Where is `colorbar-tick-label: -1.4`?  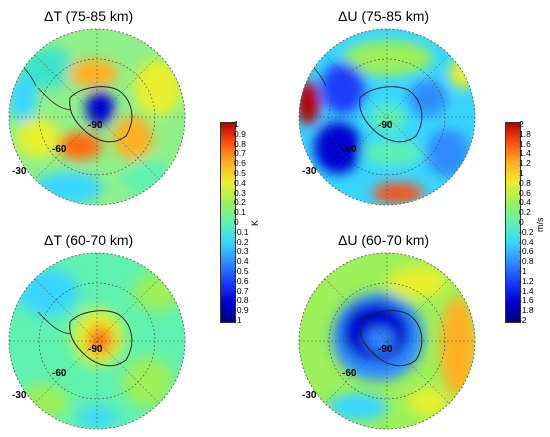
colorbar-tick-label: -1.4 is located at coordinates (526, 290).